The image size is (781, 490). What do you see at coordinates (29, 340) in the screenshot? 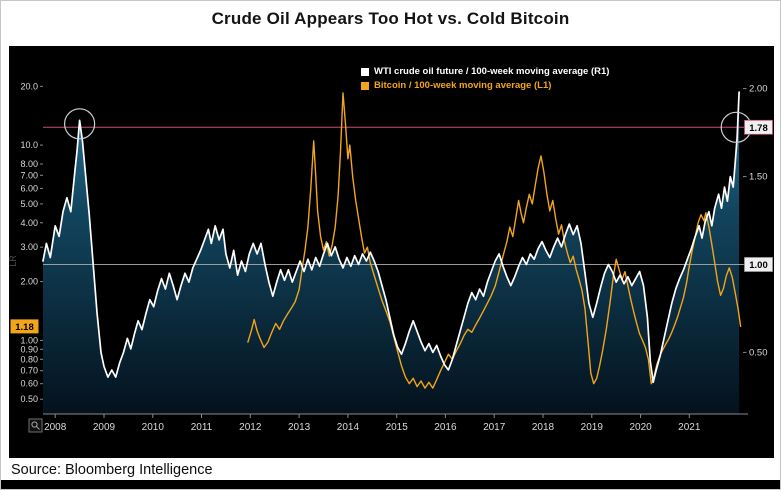
I see `left-axis-tick-label: 1.00` at bounding box center [29, 340].